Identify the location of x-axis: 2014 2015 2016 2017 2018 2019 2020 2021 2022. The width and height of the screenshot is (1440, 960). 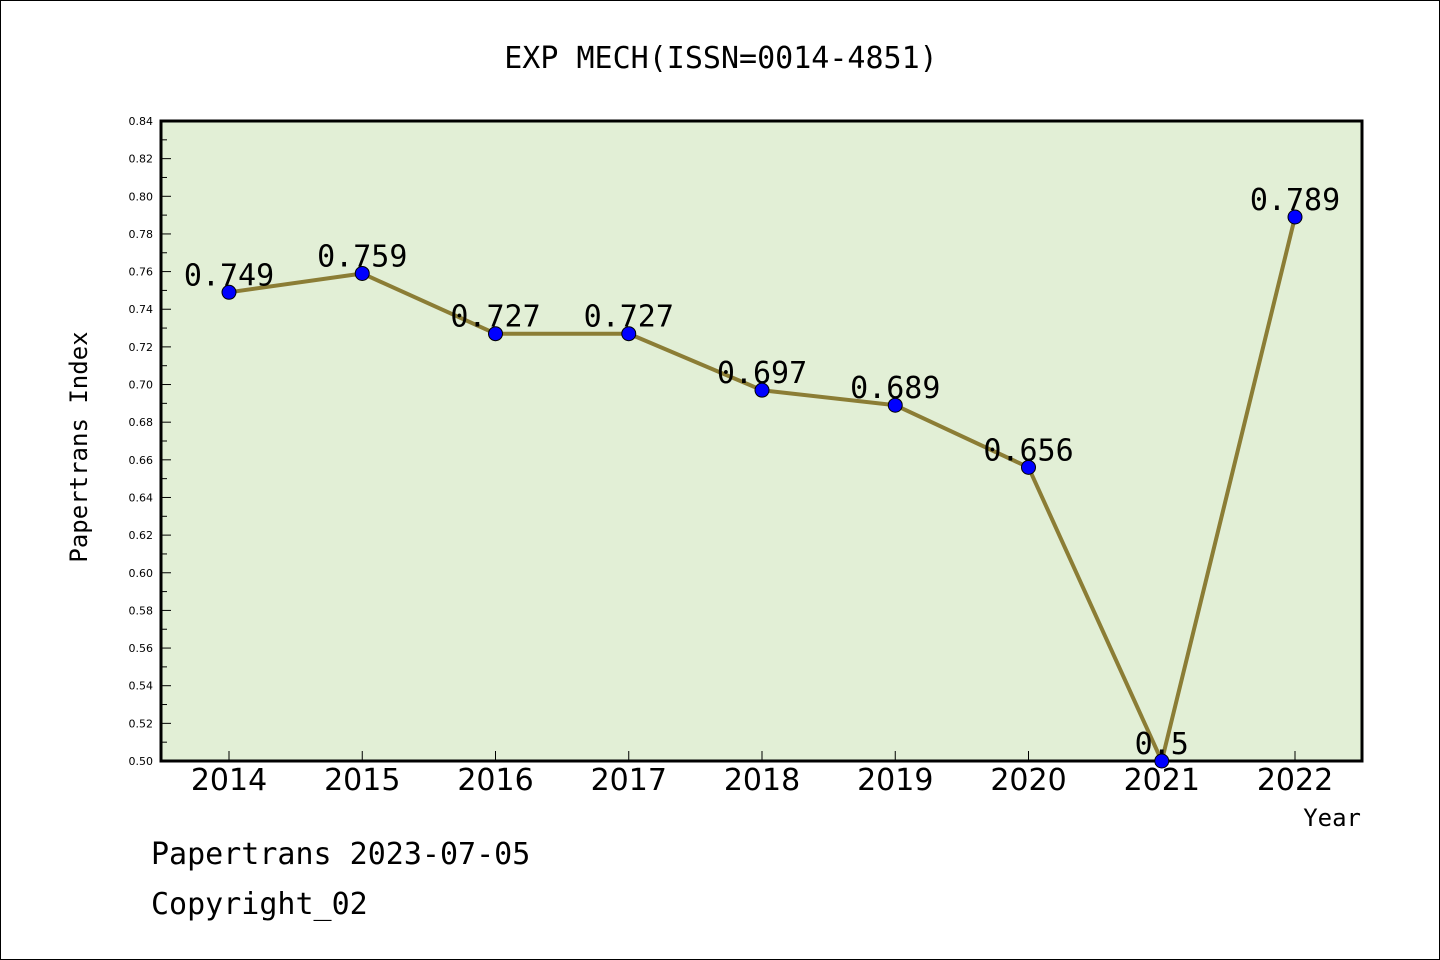
(762, 774).